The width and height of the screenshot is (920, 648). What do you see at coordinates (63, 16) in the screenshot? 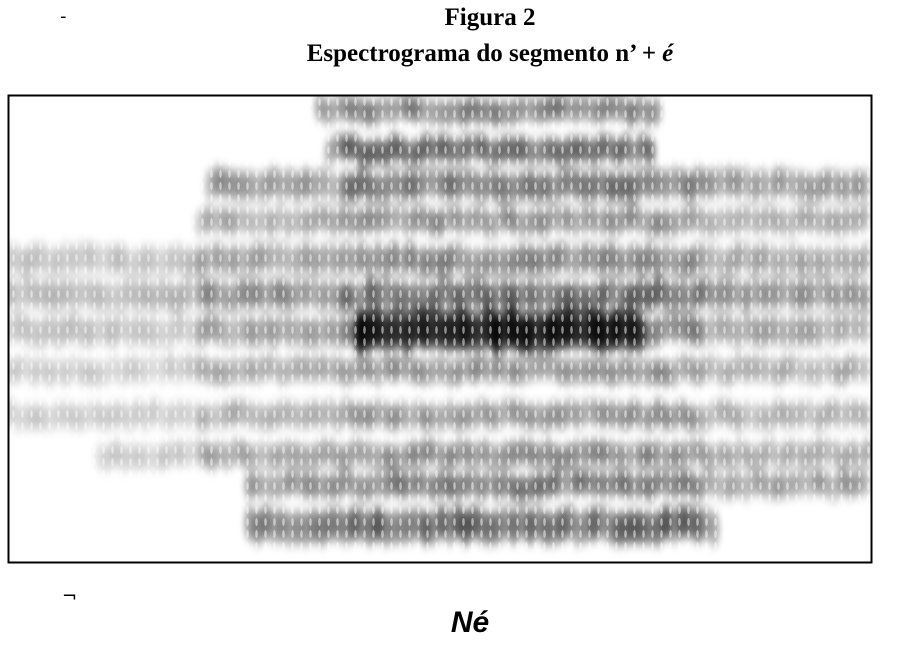
I see `crop-mark: -` at bounding box center [63, 16].